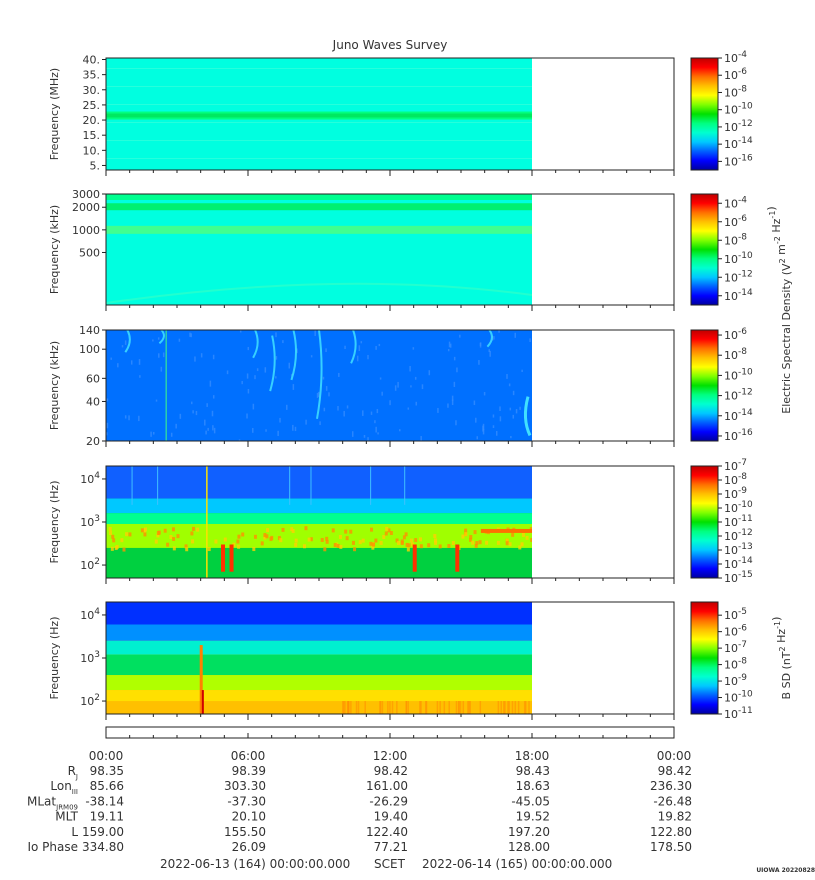 Image resolution: width=815 pixels, height=880 pixels. Describe the element at coordinates (721, 249) in the screenshot. I see `colorbar-2: 10⁻⁴ 10⁻⁶ 10⁻⁸ 10⁻¹⁰ 10⁻¹² 10⁻¹⁴` at that location.